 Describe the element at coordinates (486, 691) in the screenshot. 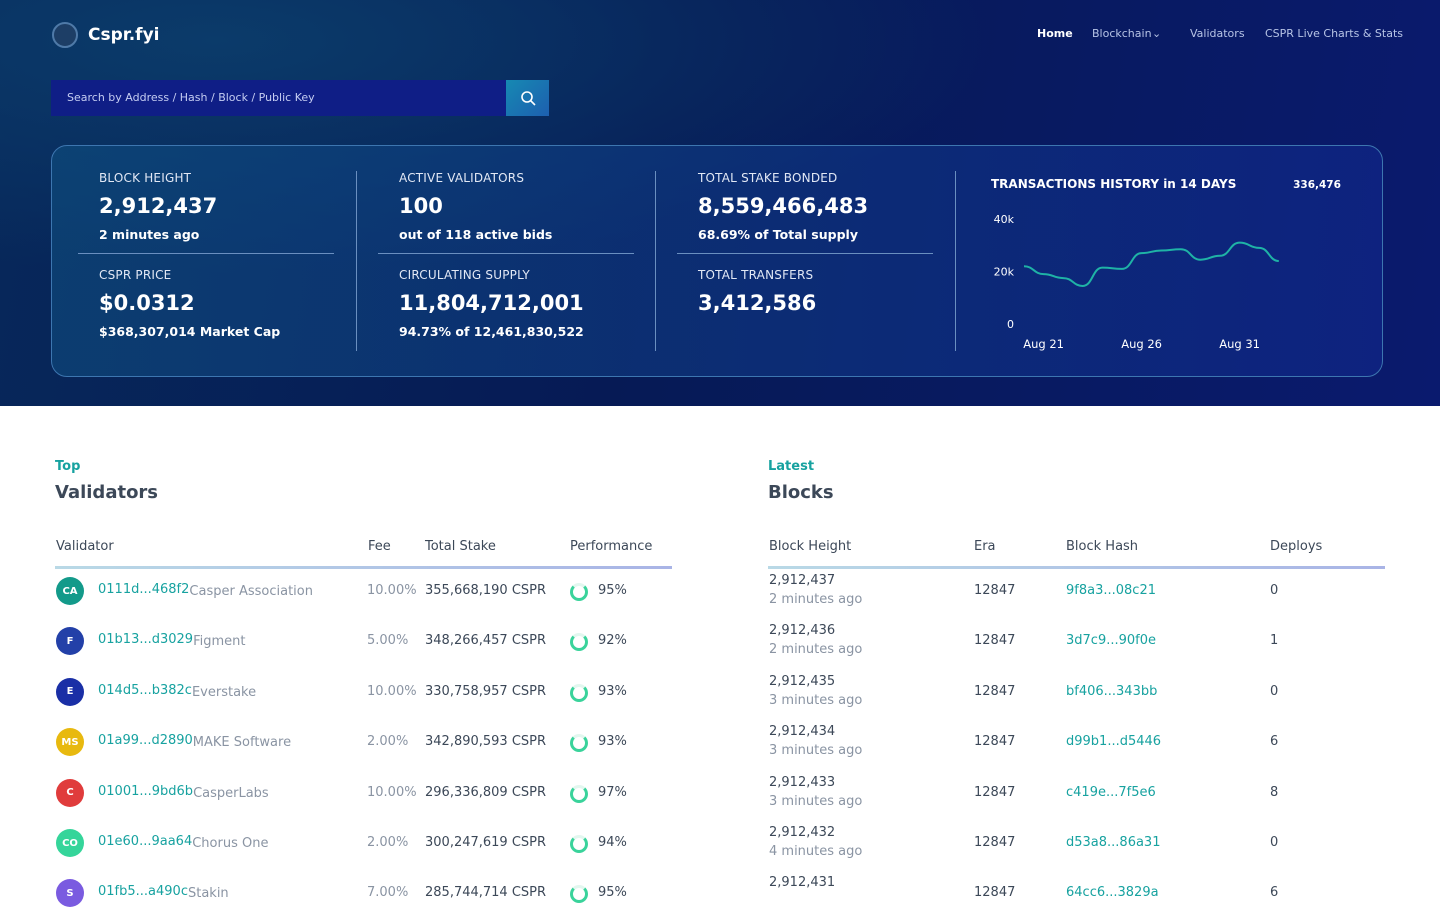

I see `stake: 330,758,957 CSPR` at that location.